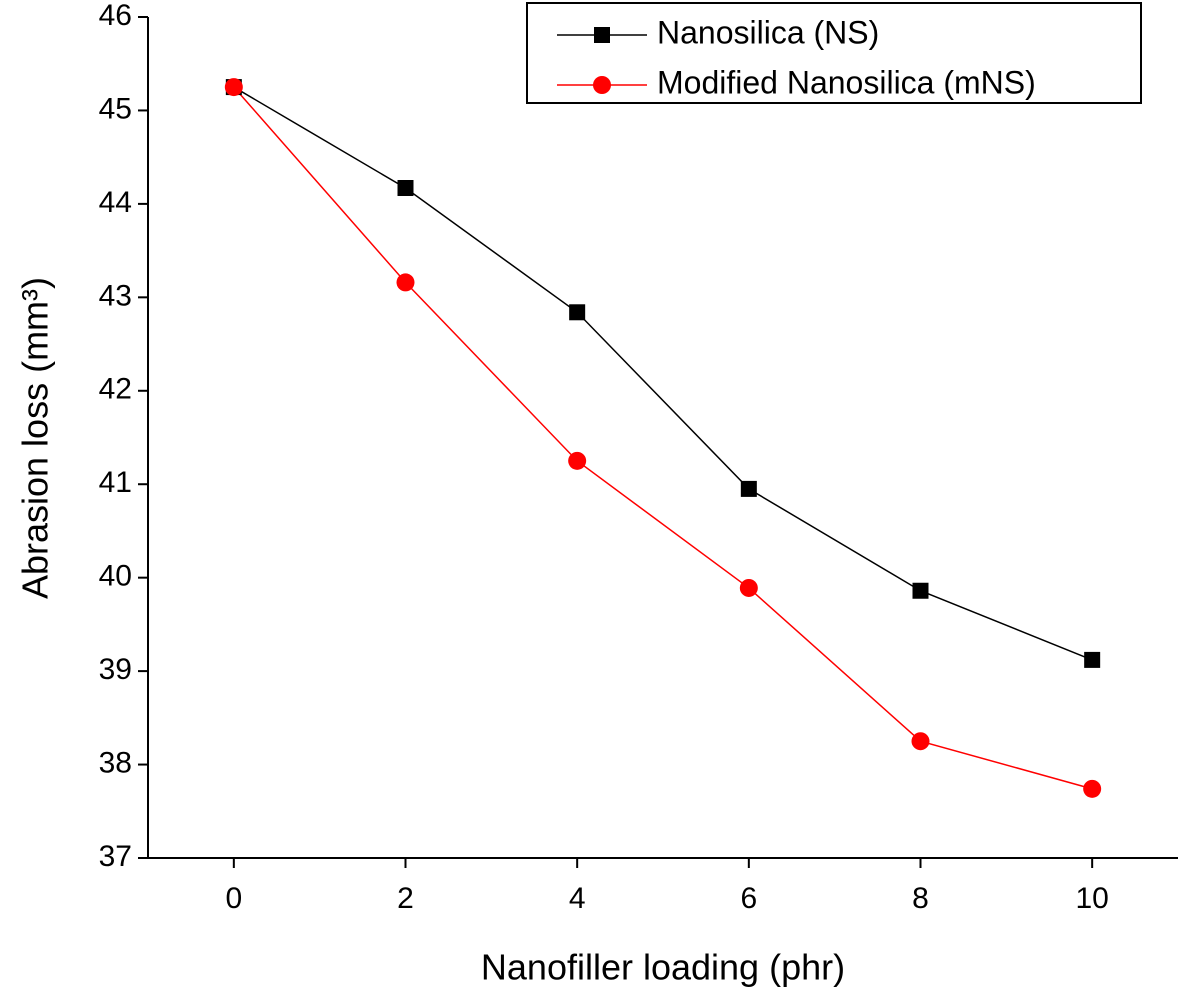 The height and width of the screenshot is (996, 1181). I want to click on y-tick-label: 37, so click(115, 856).